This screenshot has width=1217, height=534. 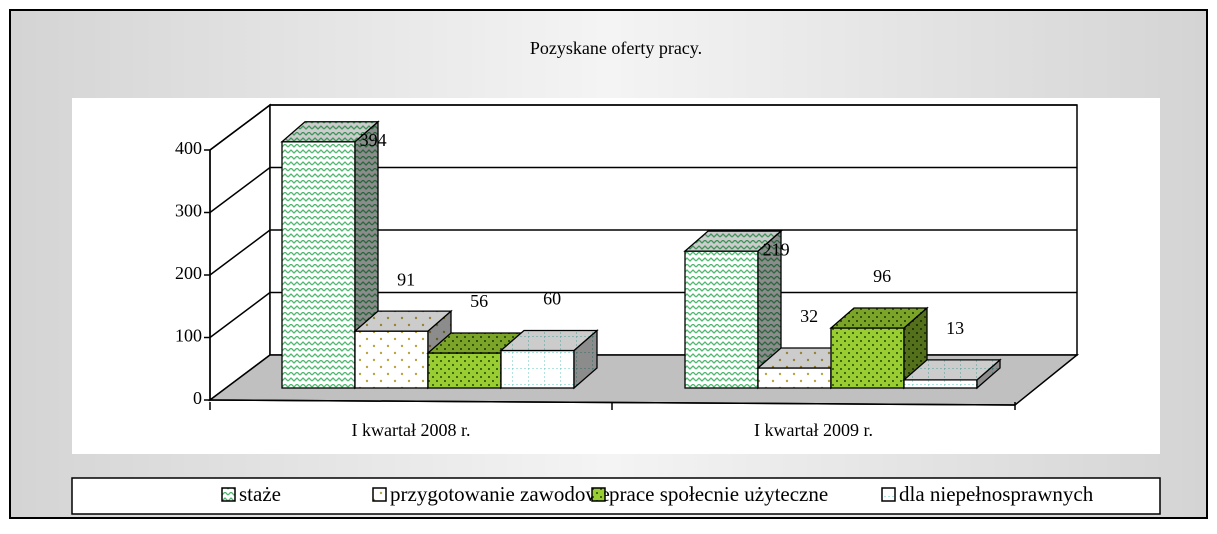 What do you see at coordinates (776, 249) in the screenshot?
I see `value-label: 219` at bounding box center [776, 249].